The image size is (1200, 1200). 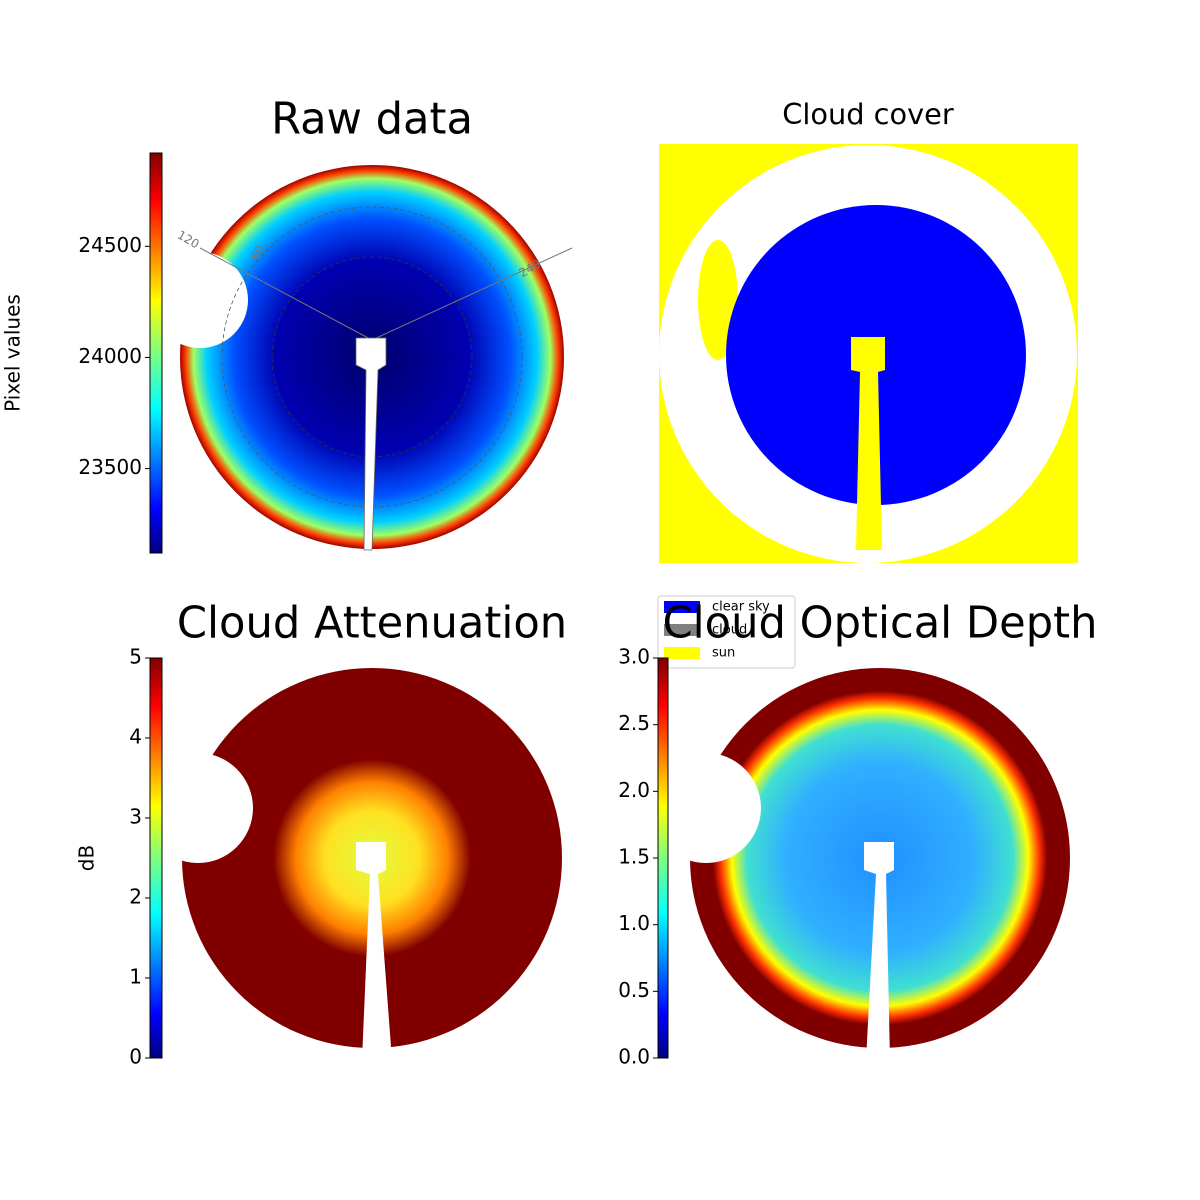 What do you see at coordinates (110, 467) in the screenshot?
I see `y-tick-label: 23500` at bounding box center [110, 467].